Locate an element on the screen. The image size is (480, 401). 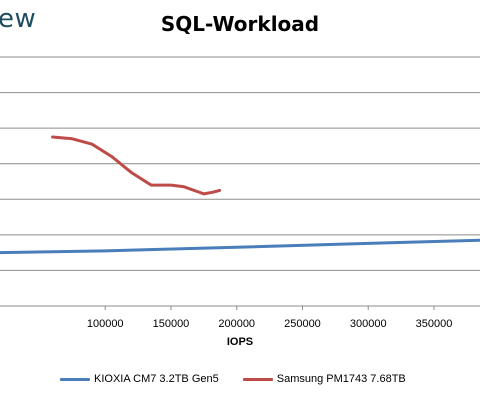
legend-swatch-kioxia is located at coordinates (75, 379).